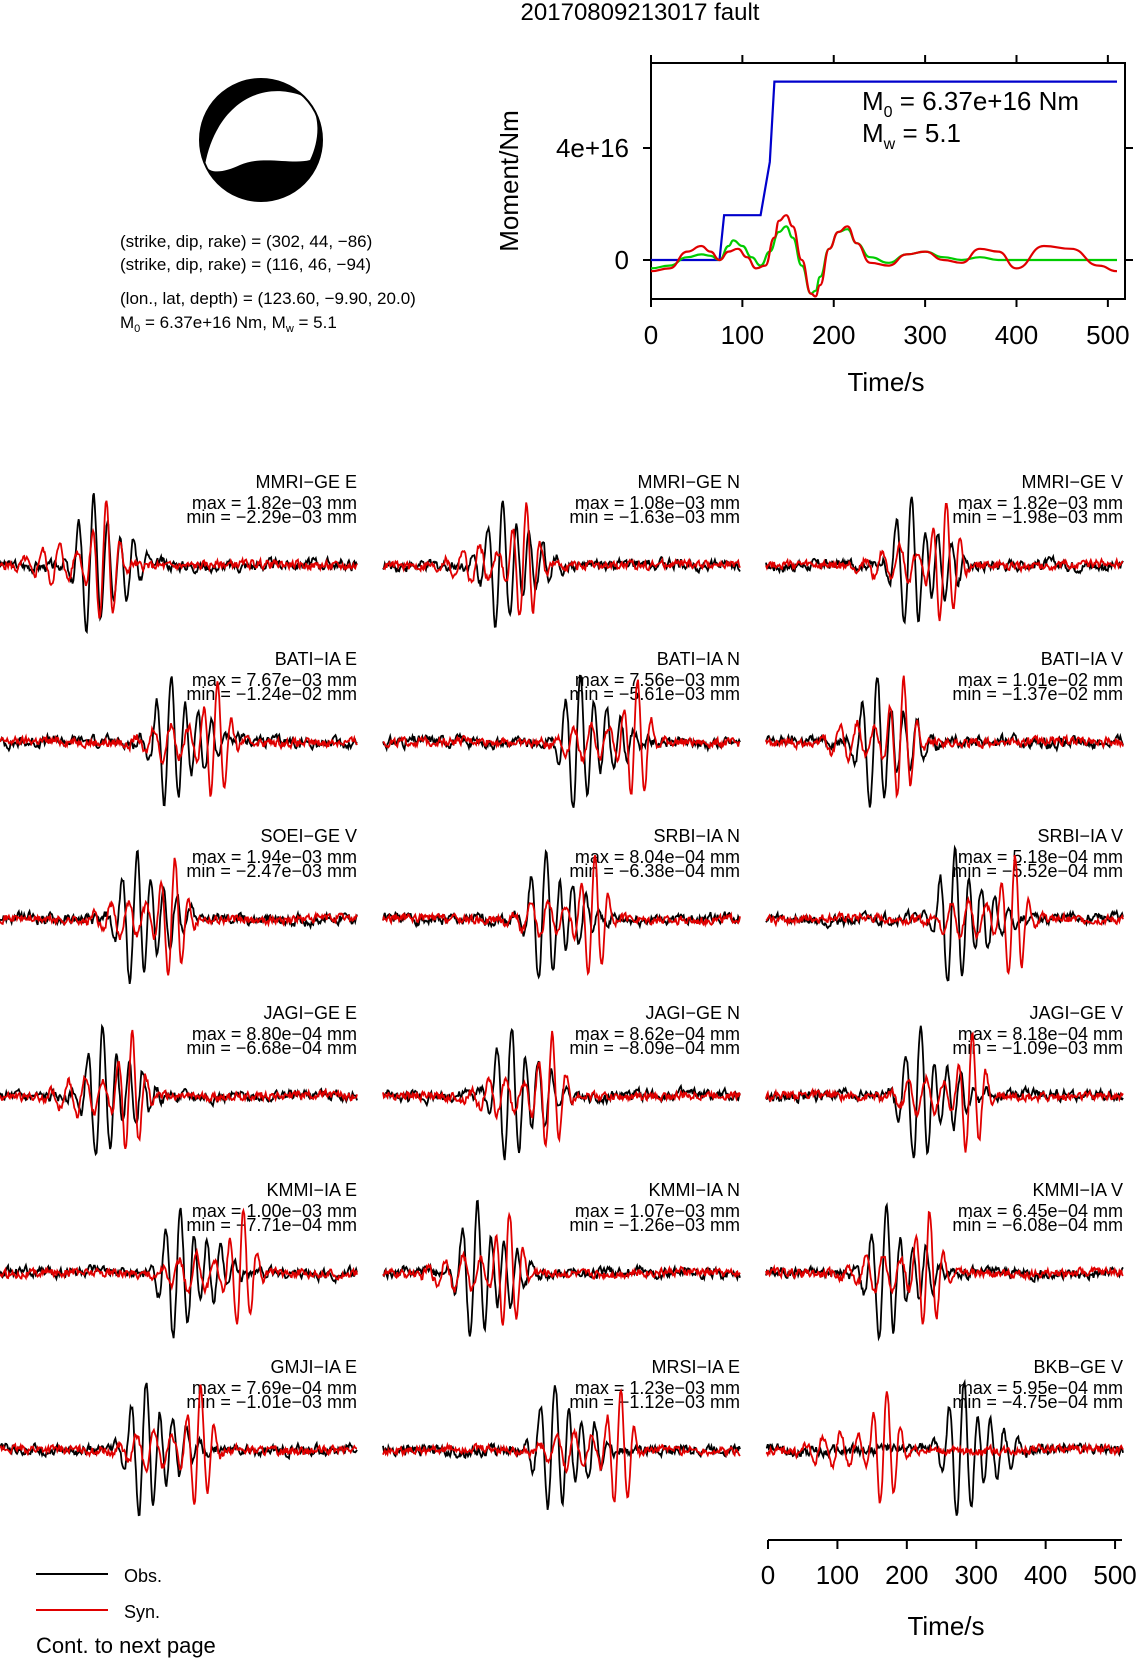 This screenshot has width=1139, height=1661. What do you see at coordinates (246, 241) in the screenshot?
I see `plane1-text: (strike, dip, rake) = (302, 44, −86)` at bounding box center [246, 241].